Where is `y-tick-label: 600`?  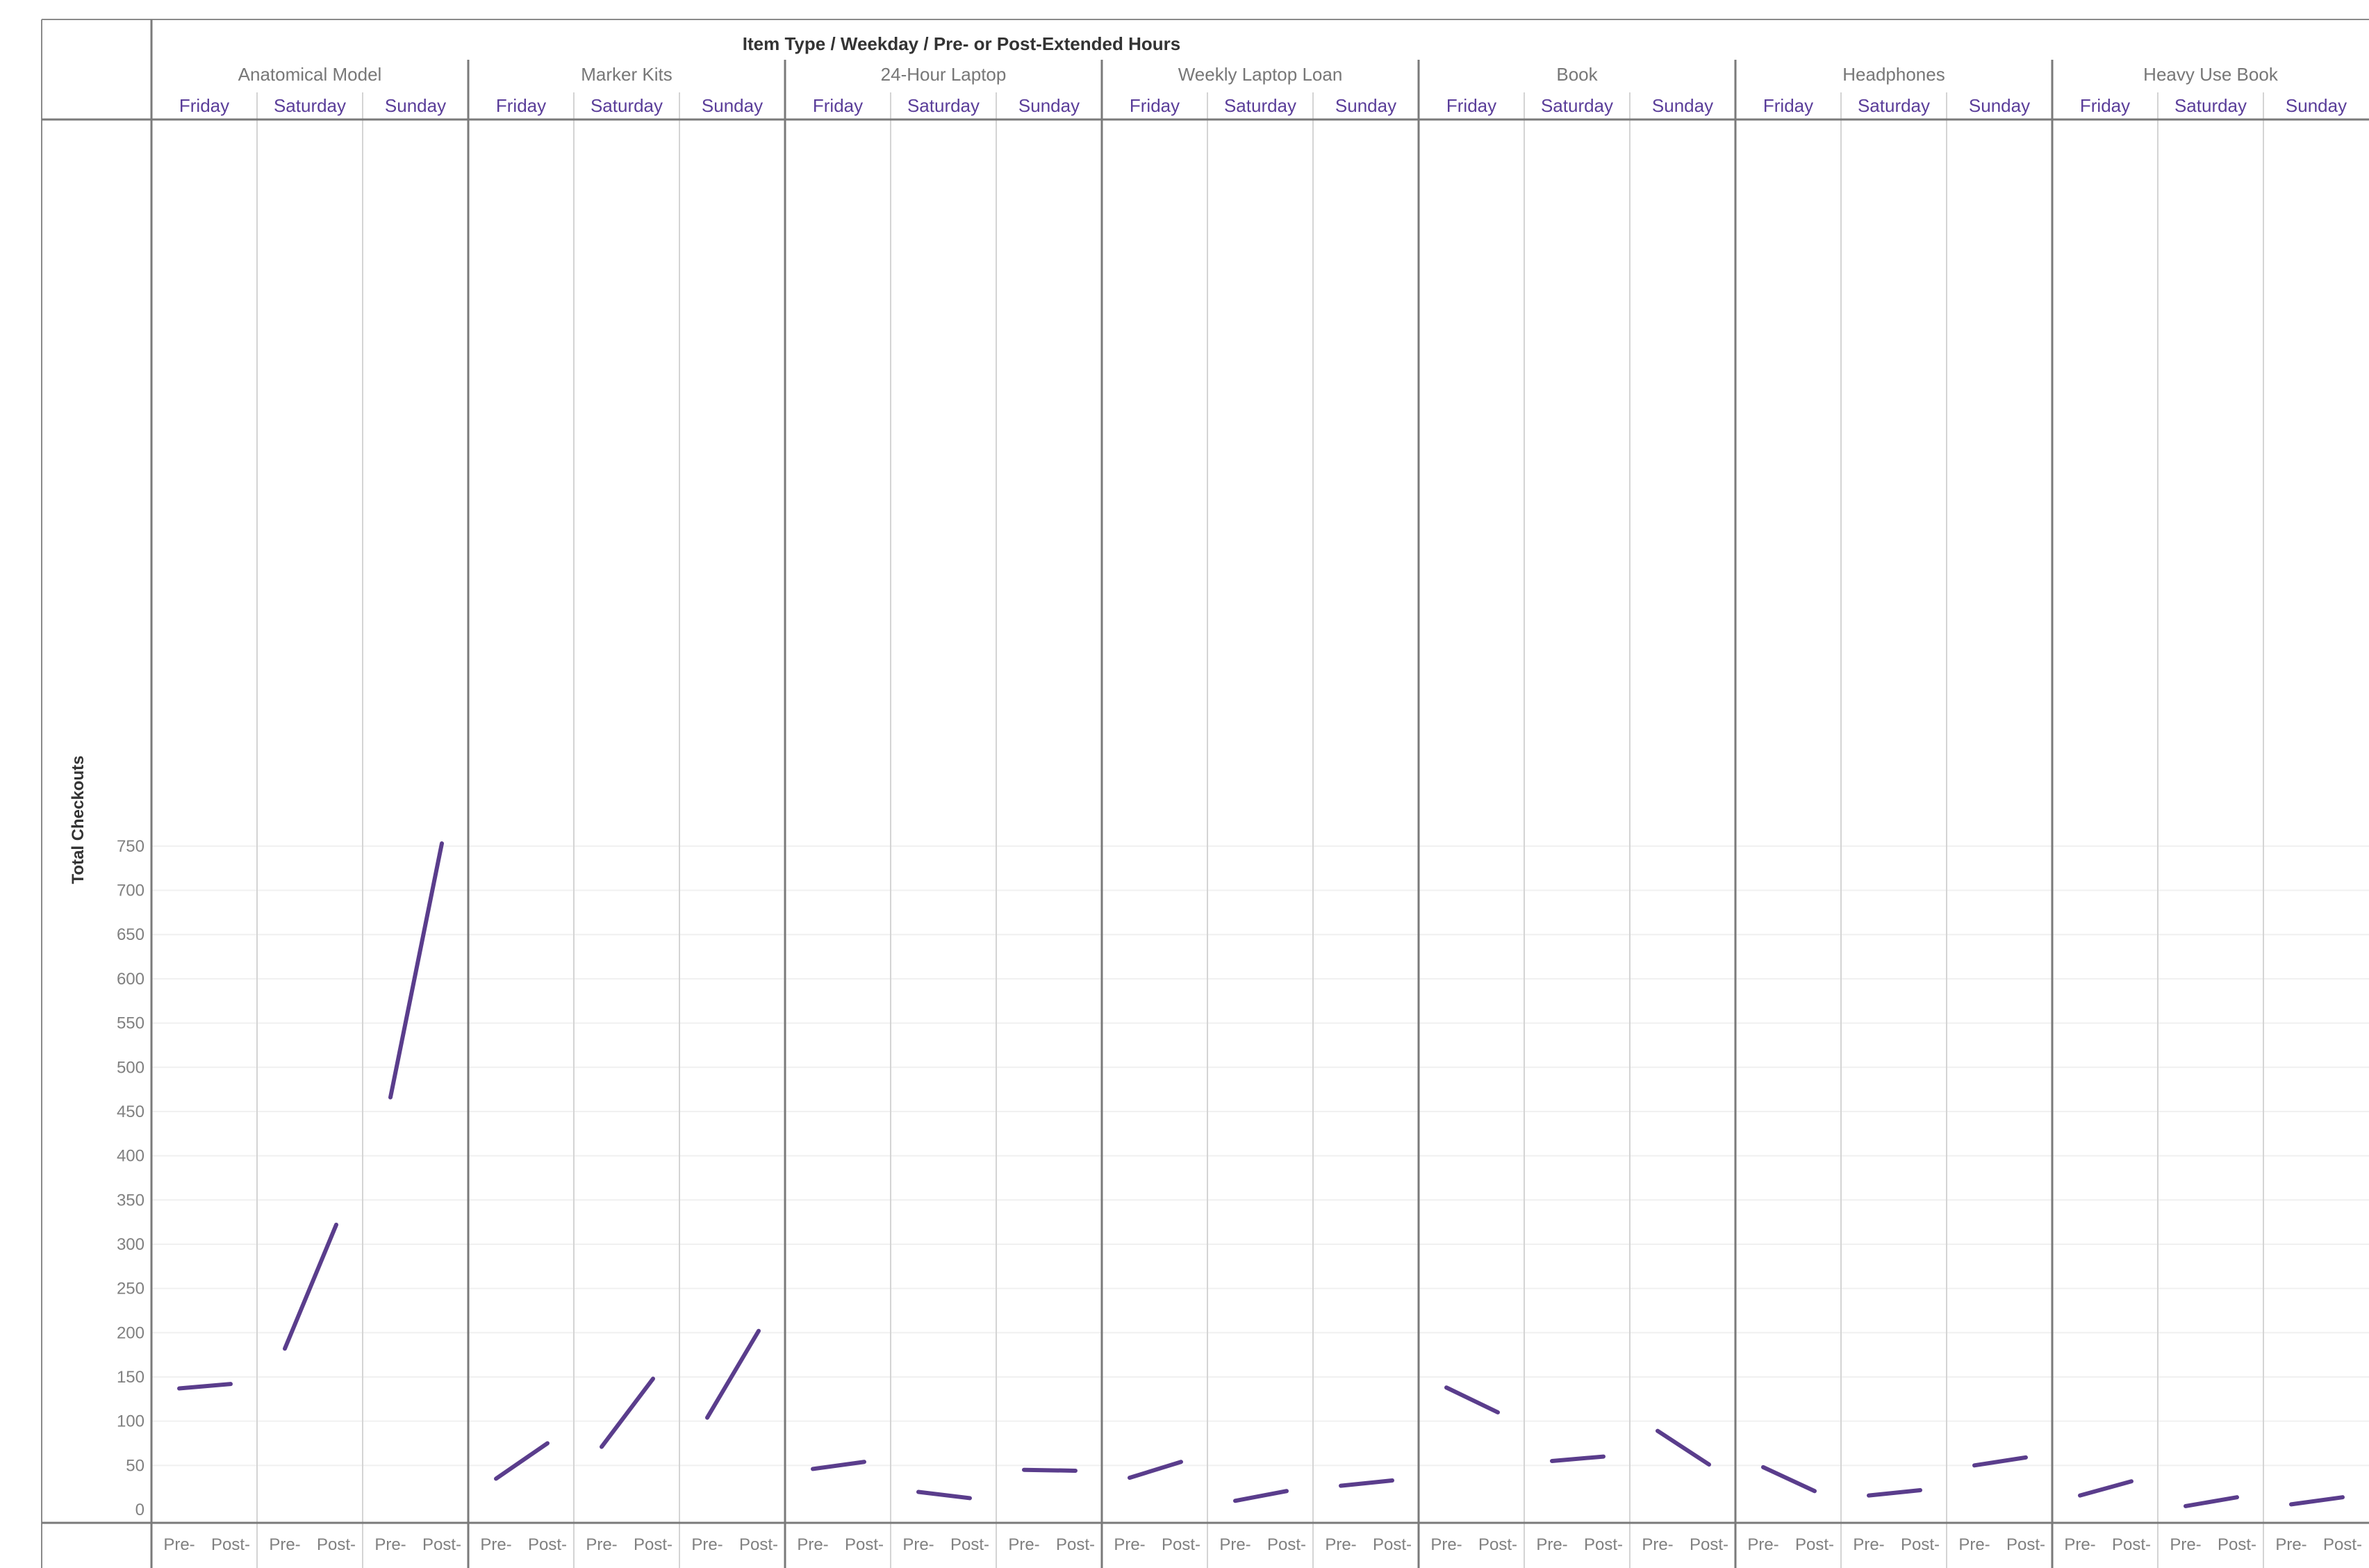
y-tick-label: 600 is located at coordinates (131, 979).